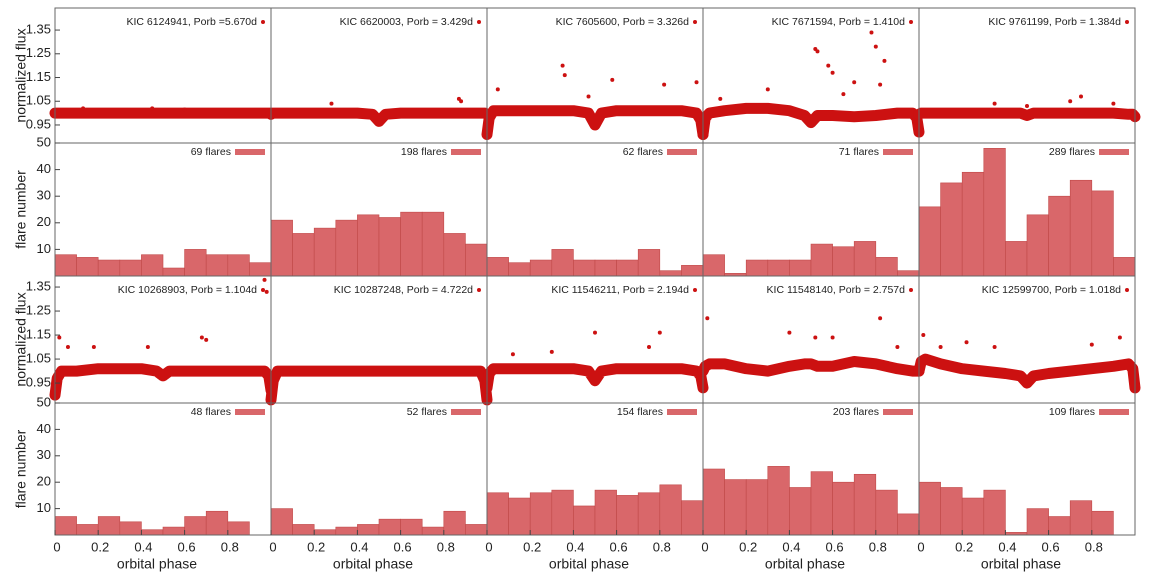 This screenshot has width=1163, height=579. What do you see at coordinates (192, 22) in the screenshot?
I see `panel-title: KIC 6124941, Porb =5.670d` at bounding box center [192, 22].